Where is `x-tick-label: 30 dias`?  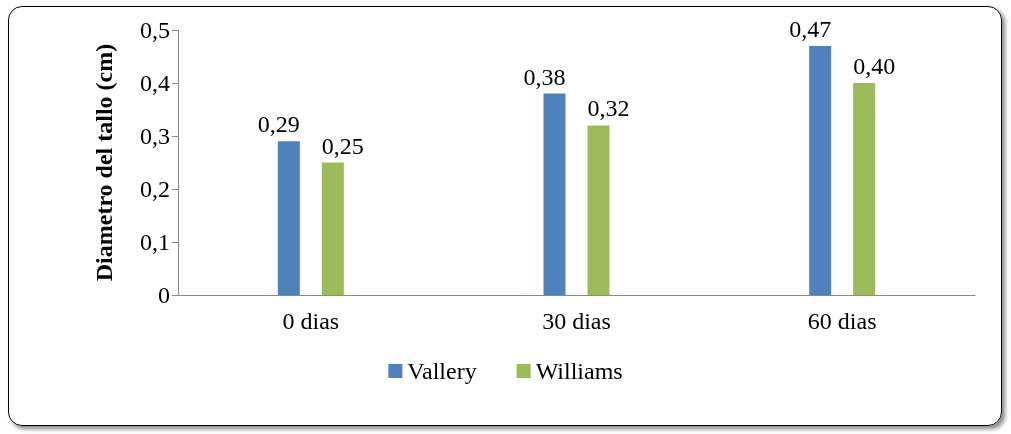 x-tick-label: 30 dias is located at coordinates (576, 321).